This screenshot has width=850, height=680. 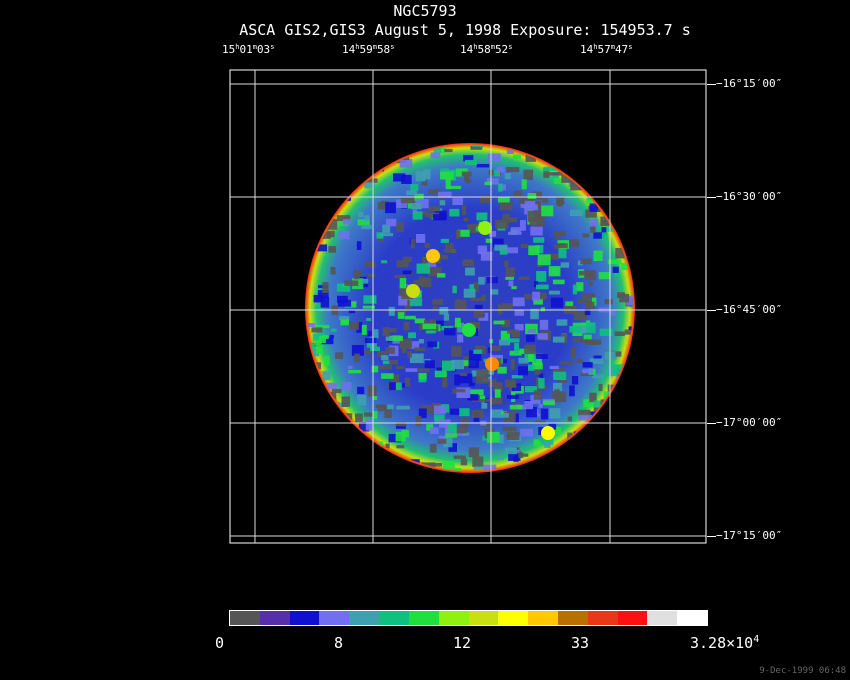 What do you see at coordinates (749, 535) in the screenshot?
I see `dec-label-5: −17°15′00″` at bounding box center [749, 535].